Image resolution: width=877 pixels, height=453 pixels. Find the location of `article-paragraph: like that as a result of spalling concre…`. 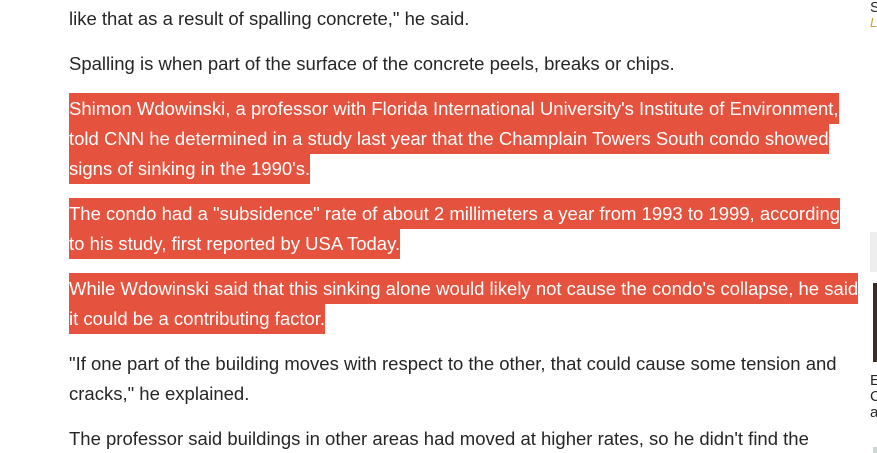

article-paragraph: like that as a result of spalling concre… is located at coordinates (464, 19).